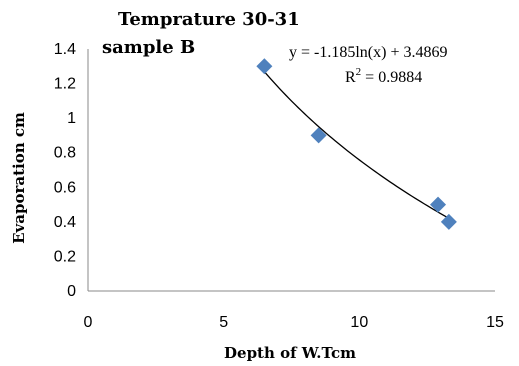  I want to click on trendline-r2: R2 = 0.9884, so click(383, 76).